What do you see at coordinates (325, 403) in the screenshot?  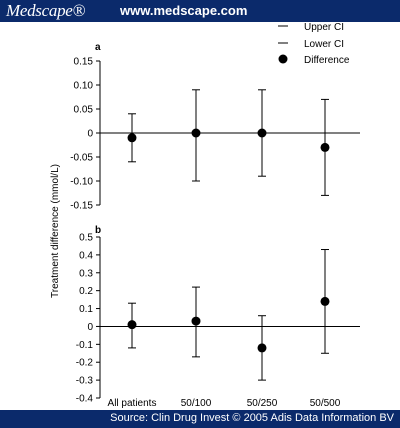 I see `x-category-label: 50/500` at bounding box center [325, 403].